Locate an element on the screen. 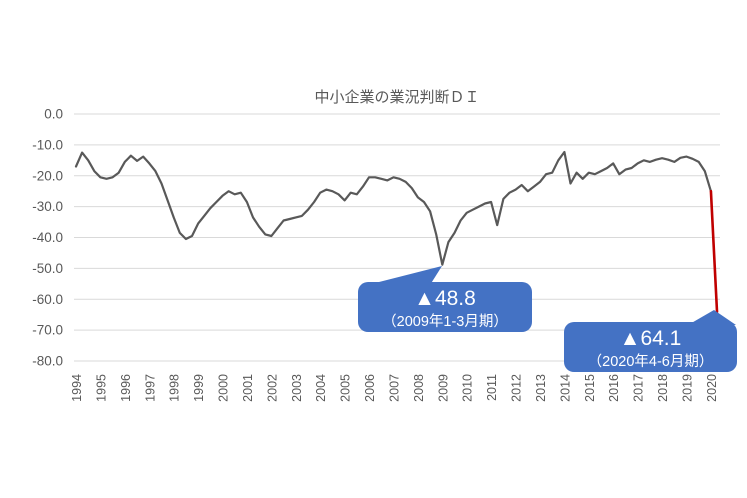 This screenshot has height=498, width=747. y-tick-label: -80.0 is located at coordinates (47, 361).